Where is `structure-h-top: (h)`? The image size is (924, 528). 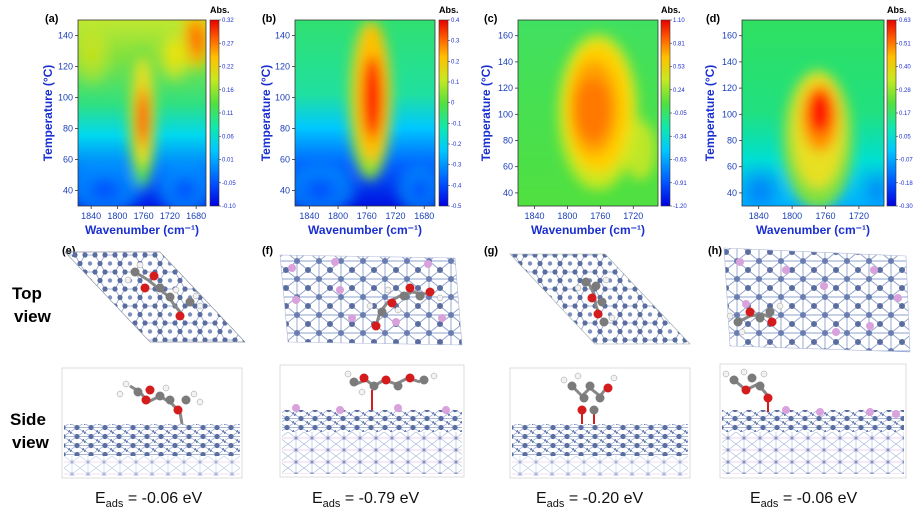
structure-h-top: (h) is located at coordinates (809, 299).